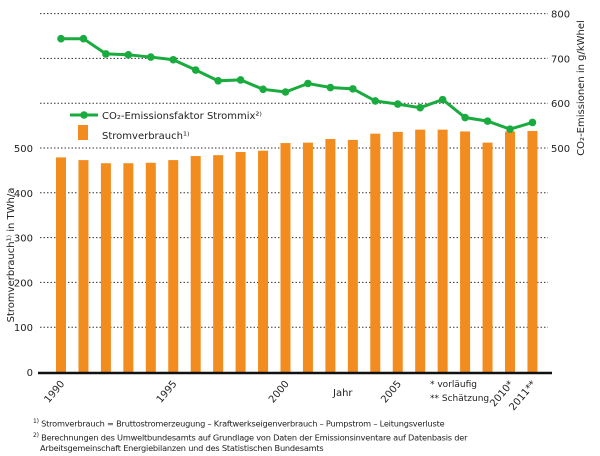 This screenshot has height=456, width=600. I want to click on legend-bar-label: Stromverbrauch¹⁾, so click(145, 136).